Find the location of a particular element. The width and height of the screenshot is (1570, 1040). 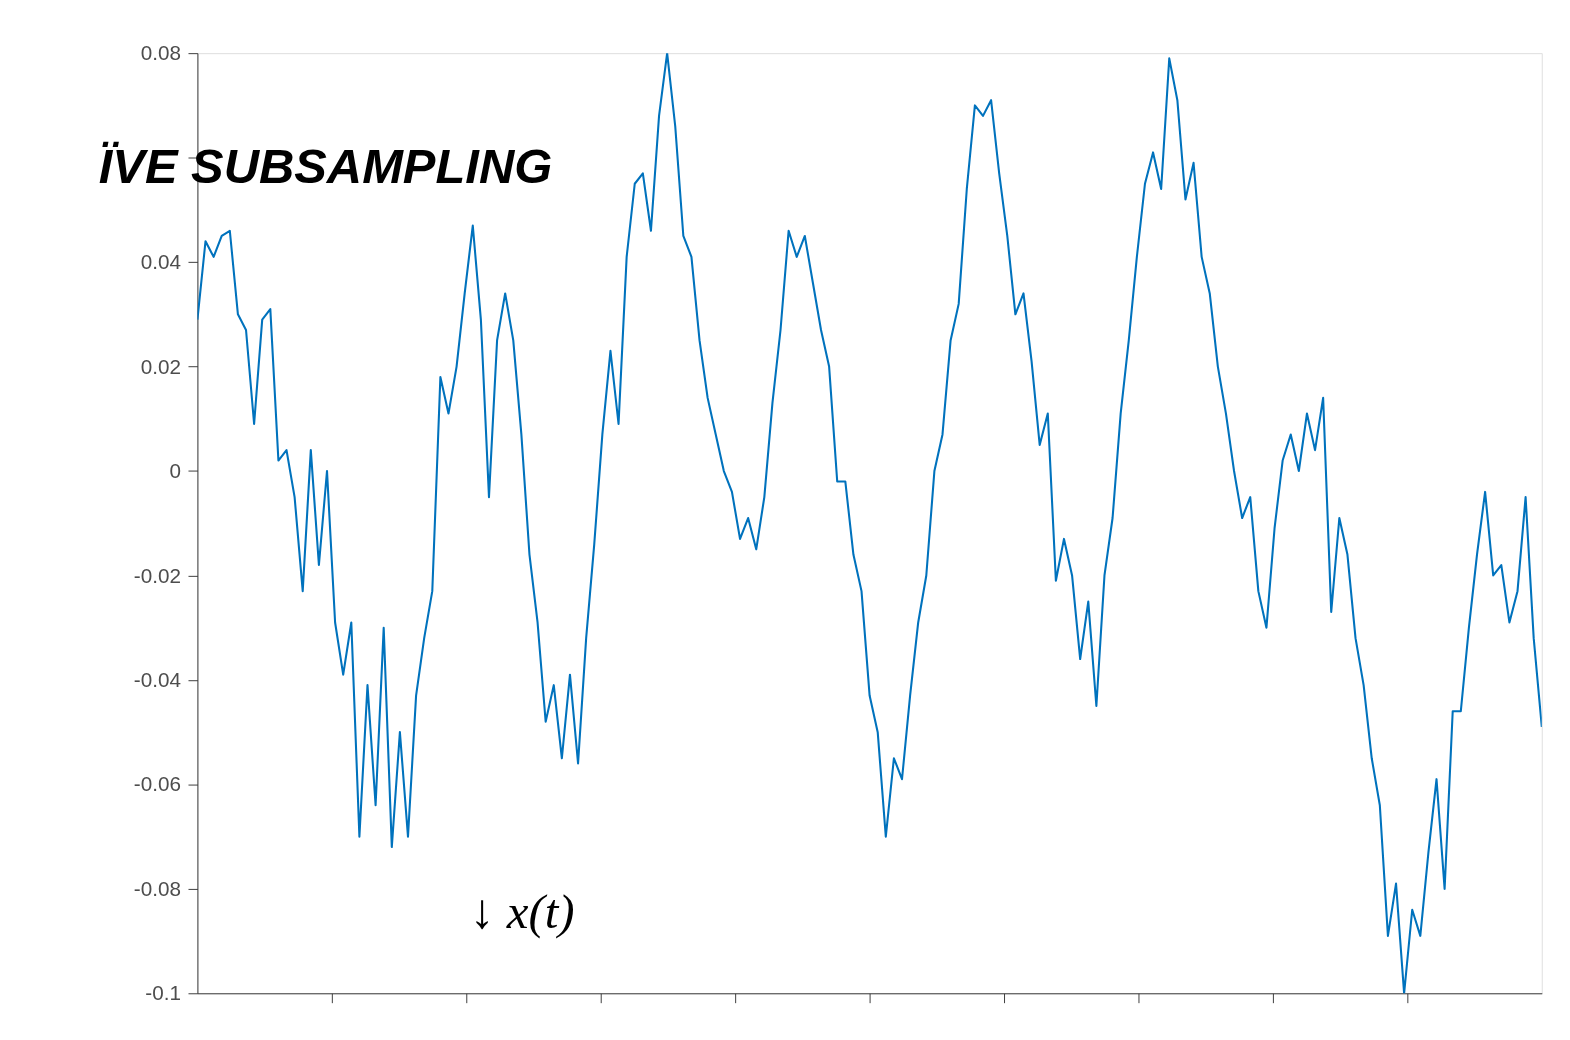

annotation: ↓ x(t) is located at coordinates (522, 912).